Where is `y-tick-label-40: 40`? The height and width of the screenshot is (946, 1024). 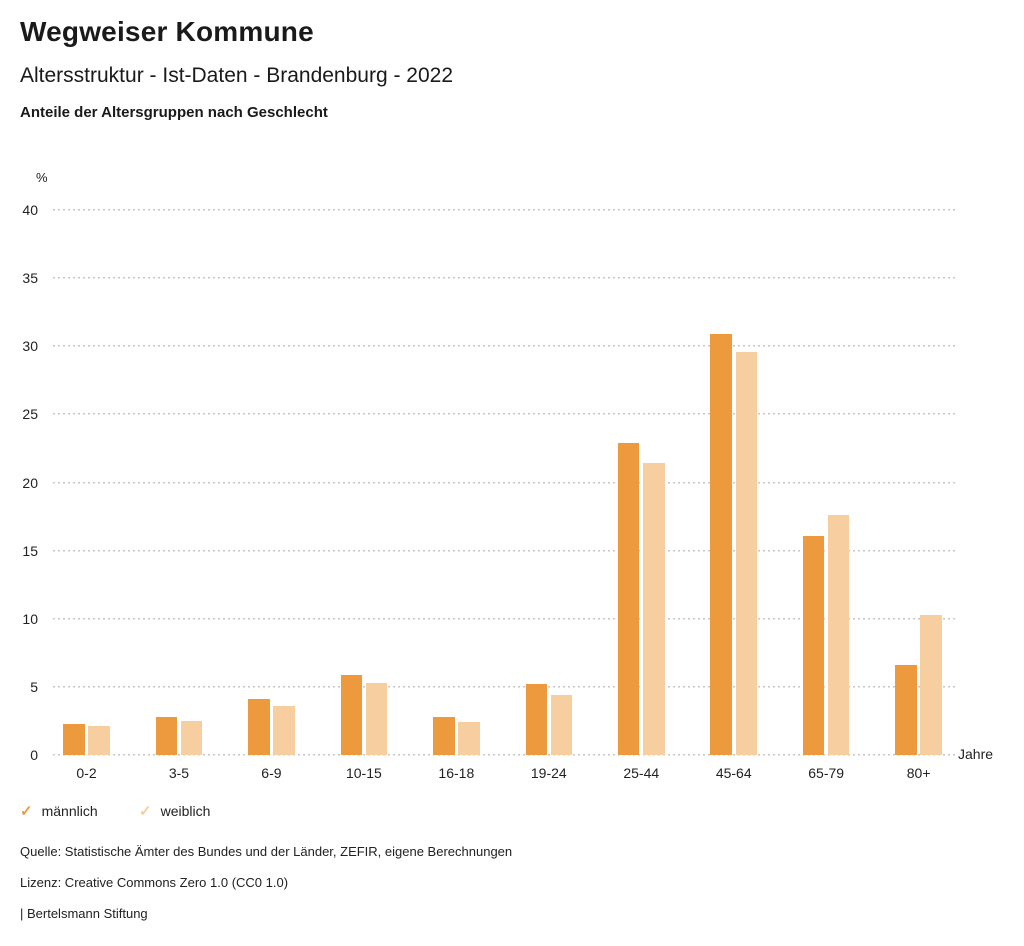
y-tick-label-40: 40 is located at coordinates (30, 210).